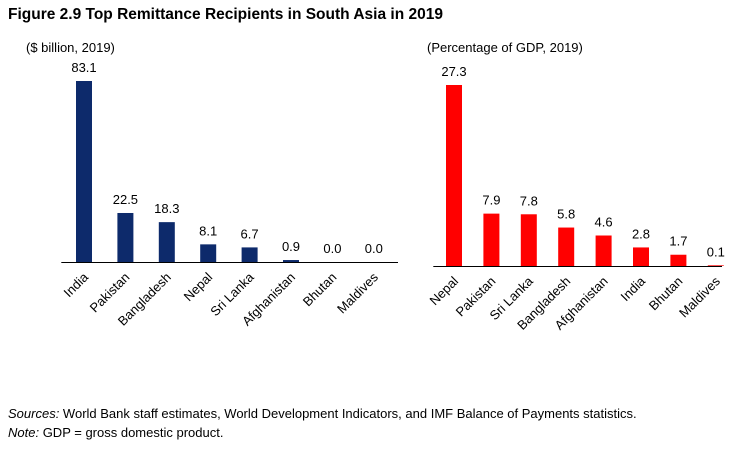 The image size is (750, 450). Describe the element at coordinates (491, 200) in the screenshot. I see `value-label-pakistan: 7.9` at that location.